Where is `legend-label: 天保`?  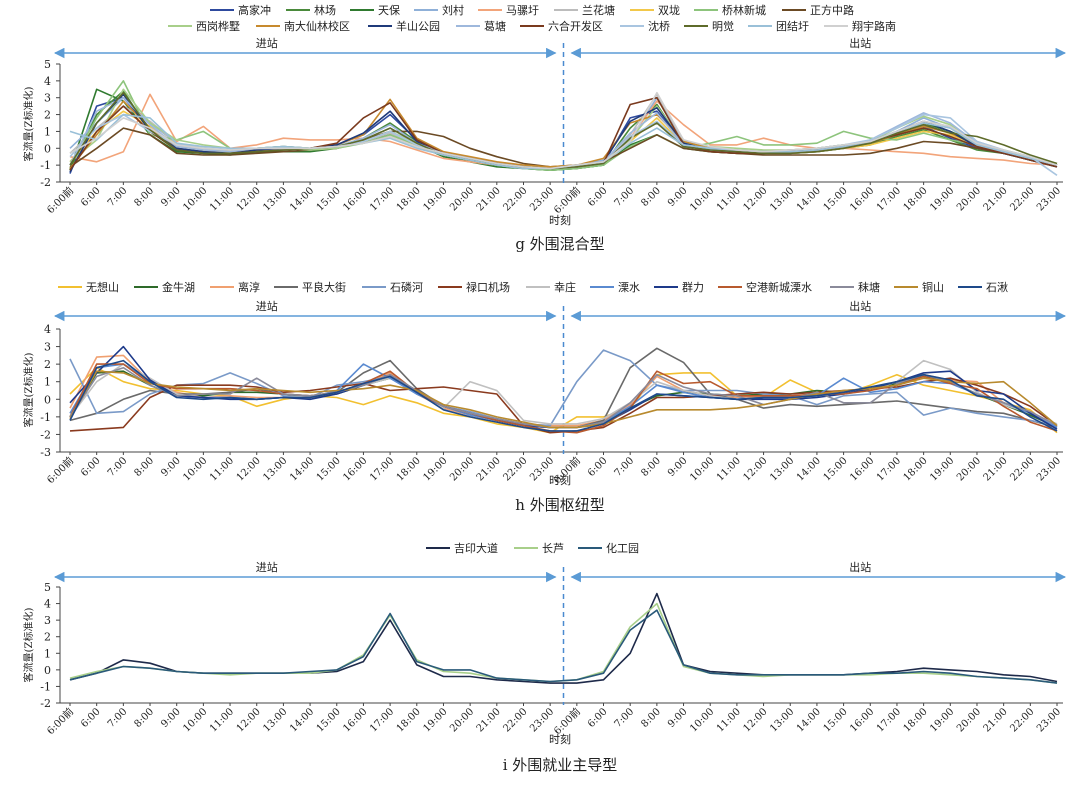 legend-label: 天保 is located at coordinates (389, 10).